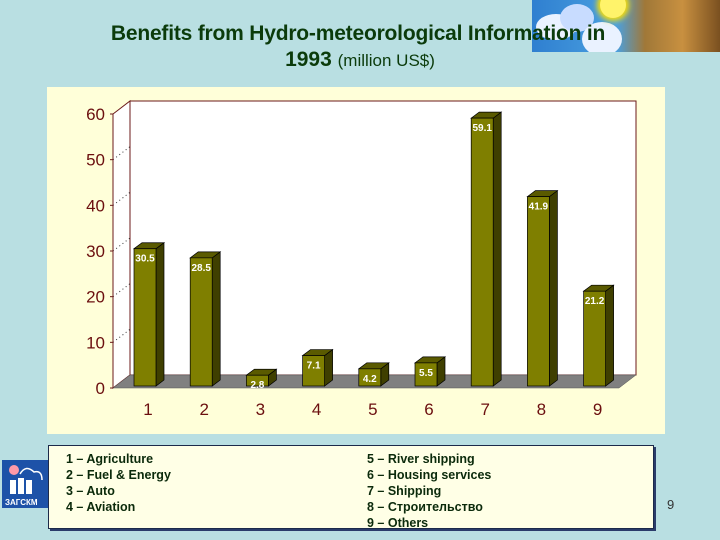 This screenshot has height=540, width=720. Describe the element at coordinates (429, 475) in the screenshot. I see `legend-item: 6 – Housing services` at that location.